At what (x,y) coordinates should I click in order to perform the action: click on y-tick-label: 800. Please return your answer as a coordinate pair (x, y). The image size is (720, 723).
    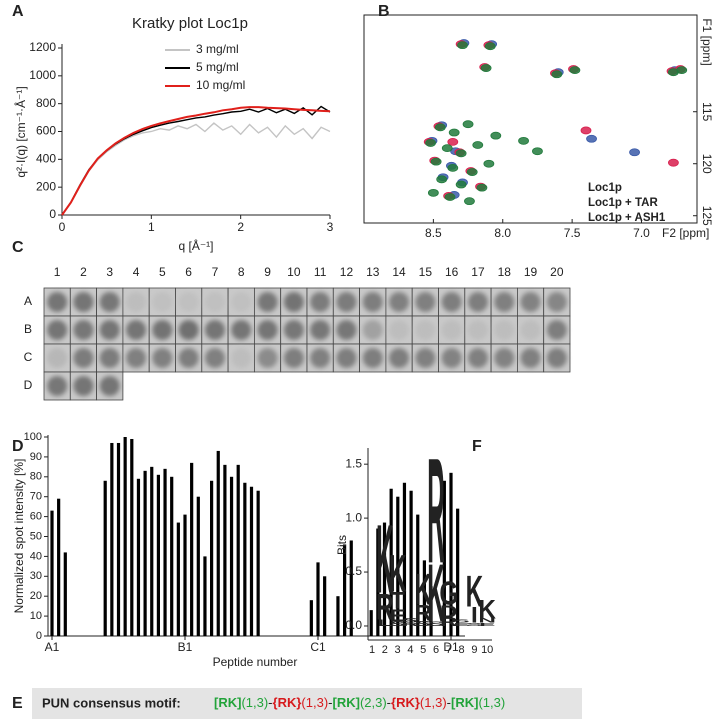
    Looking at the image, I should click on (46, 103).